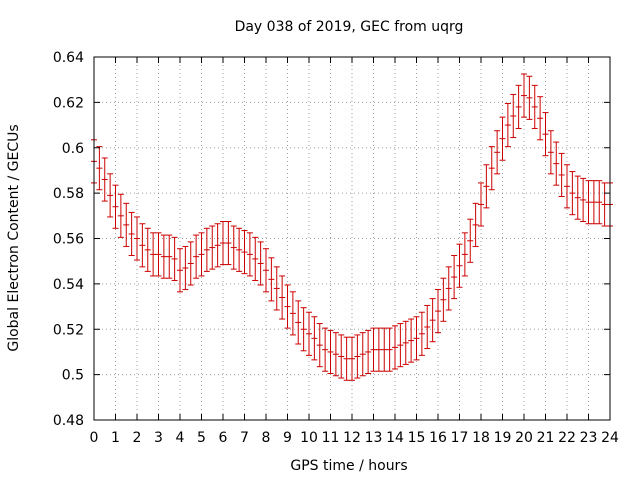  Describe the element at coordinates (68, 194) in the screenshot. I see `y-tick-label: 0.58` at that location.